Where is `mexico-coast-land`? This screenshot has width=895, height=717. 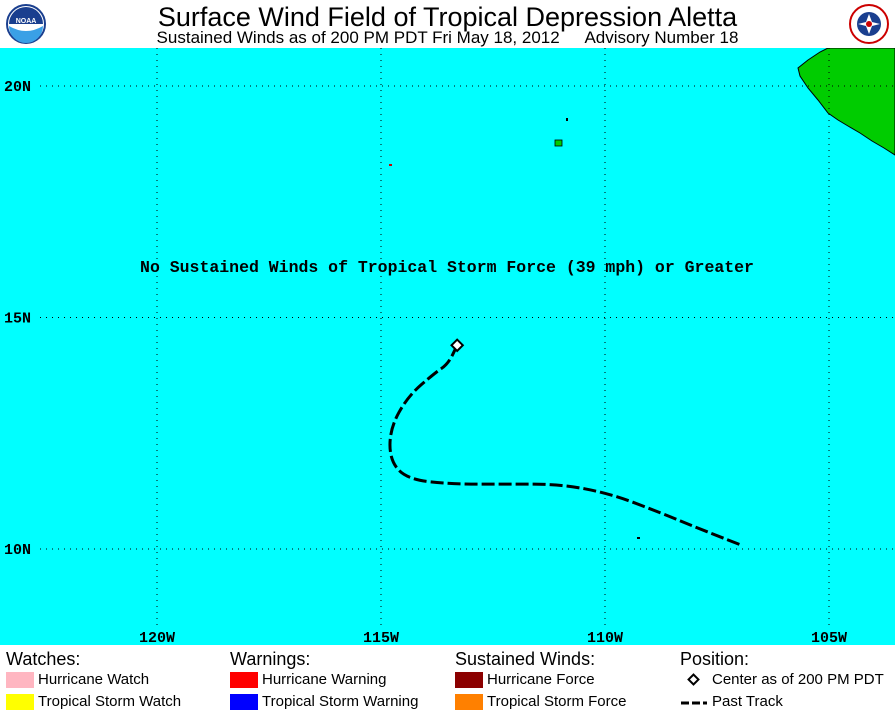
mexico-coast-land is located at coordinates (846, 102).